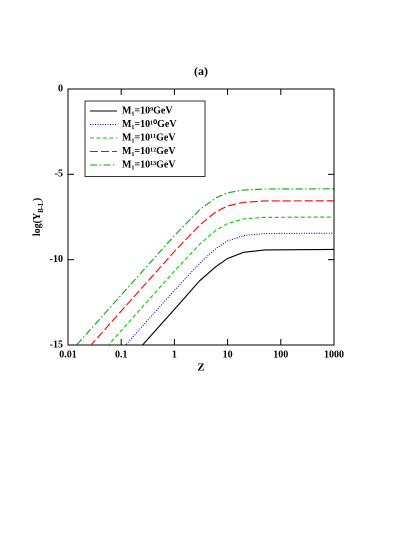 The image size is (415, 537). What do you see at coordinates (149, 151) in the screenshot?
I see `legend-label: M₁=10¹²GeV` at bounding box center [149, 151].